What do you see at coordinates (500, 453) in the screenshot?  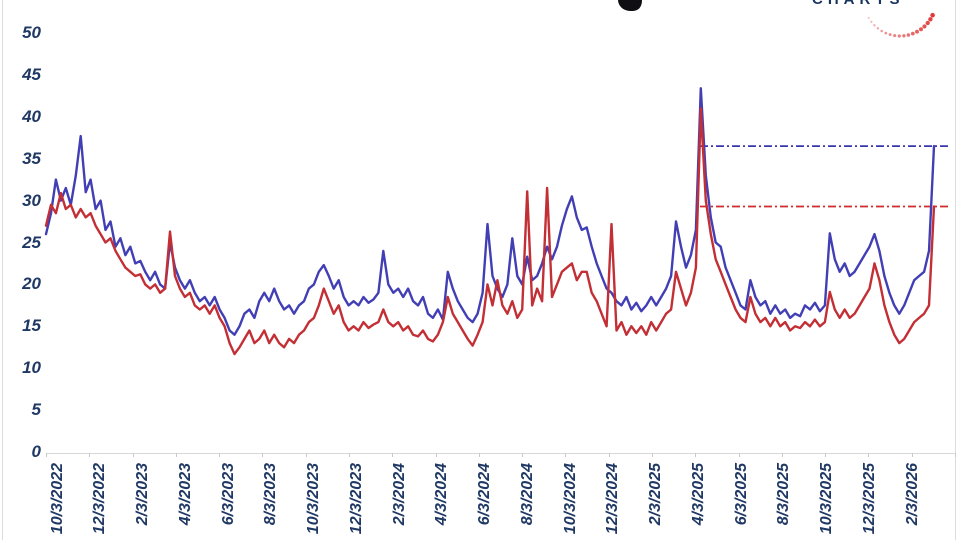 I see `x-axis-line` at bounding box center [500, 453].